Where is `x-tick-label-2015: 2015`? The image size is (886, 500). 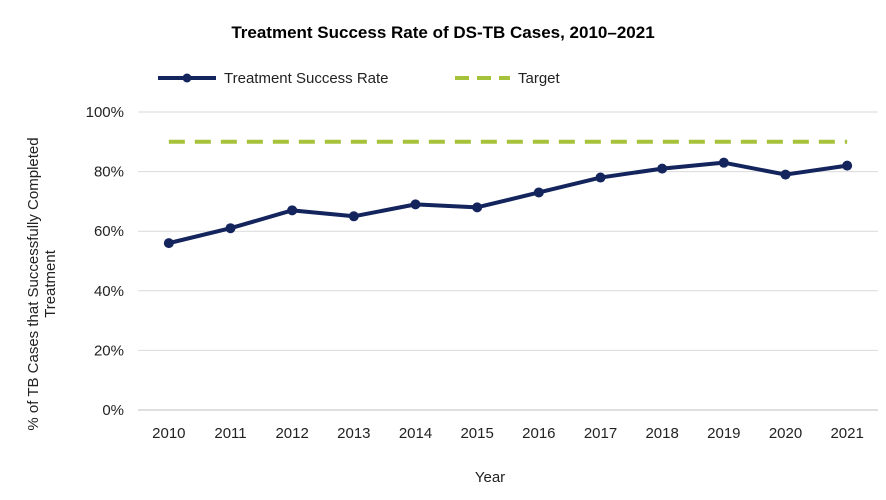 x-tick-label-2015: 2015 is located at coordinates (476, 433).